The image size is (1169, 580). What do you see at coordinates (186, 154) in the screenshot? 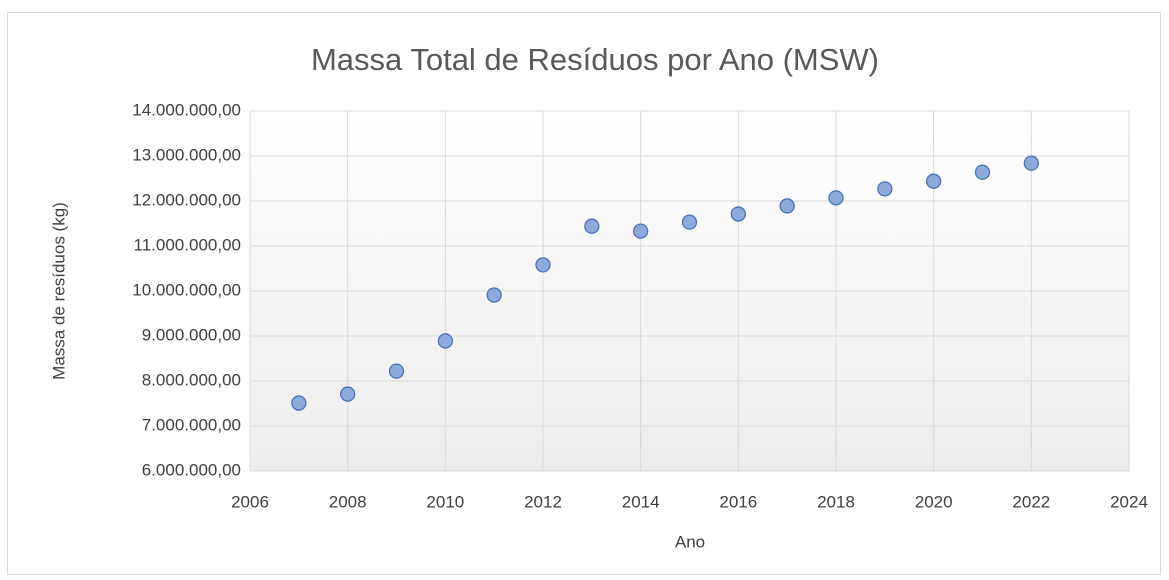
I see `y-tick-label: 13.000.000,00` at bounding box center [186, 154].